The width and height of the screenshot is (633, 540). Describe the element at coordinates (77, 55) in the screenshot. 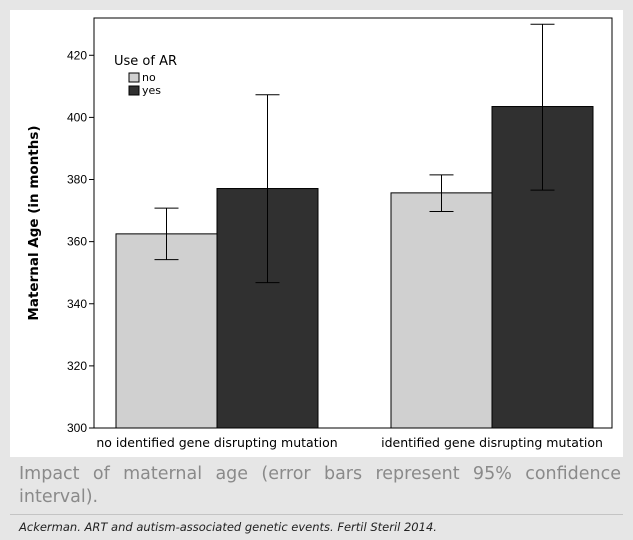

I see `y-tick-label: 420` at that location.